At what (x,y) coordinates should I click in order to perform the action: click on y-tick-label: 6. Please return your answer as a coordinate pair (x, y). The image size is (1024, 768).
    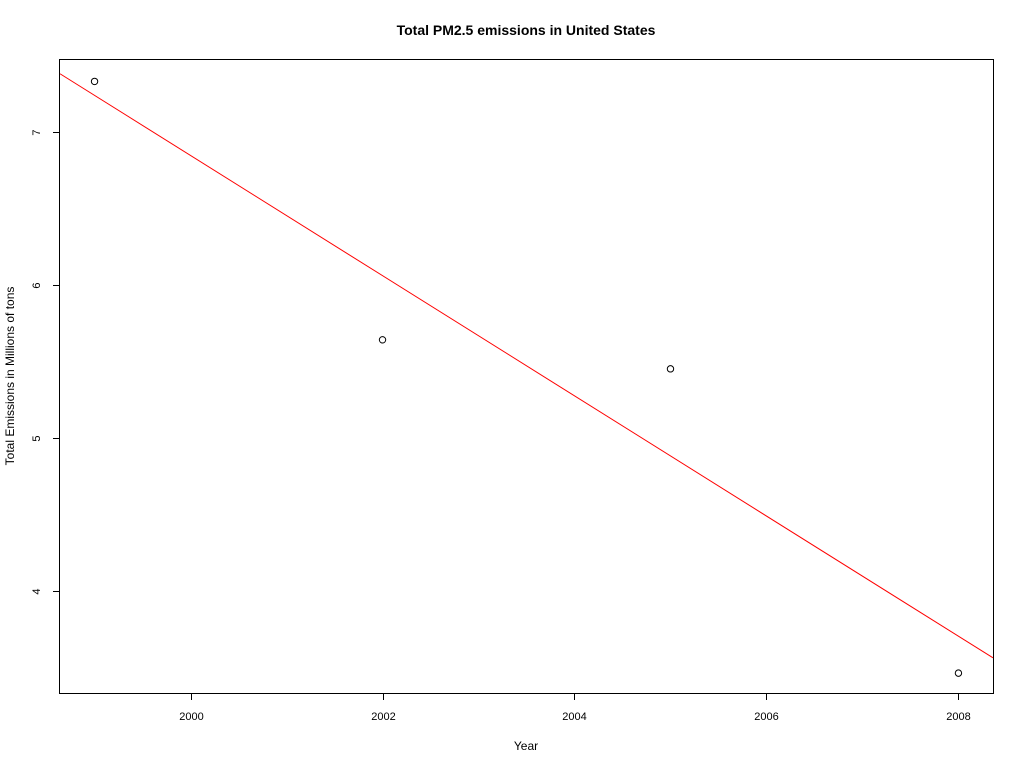
    Looking at the image, I should click on (37, 285).